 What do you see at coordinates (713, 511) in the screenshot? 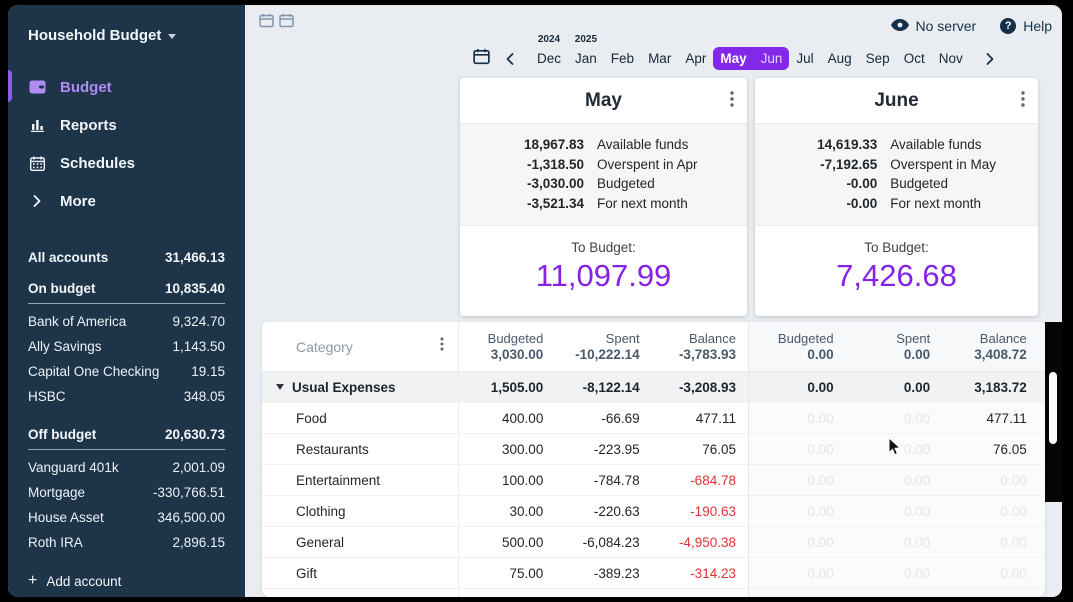
I see `budget-cell: -190.63` at bounding box center [713, 511].